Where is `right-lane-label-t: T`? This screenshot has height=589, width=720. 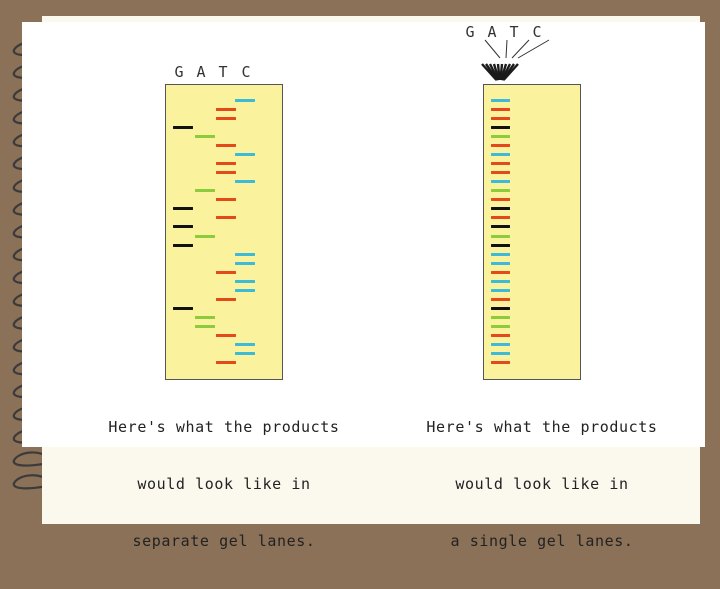
right-lane-label-t: T is located at coordinates (514, 32).